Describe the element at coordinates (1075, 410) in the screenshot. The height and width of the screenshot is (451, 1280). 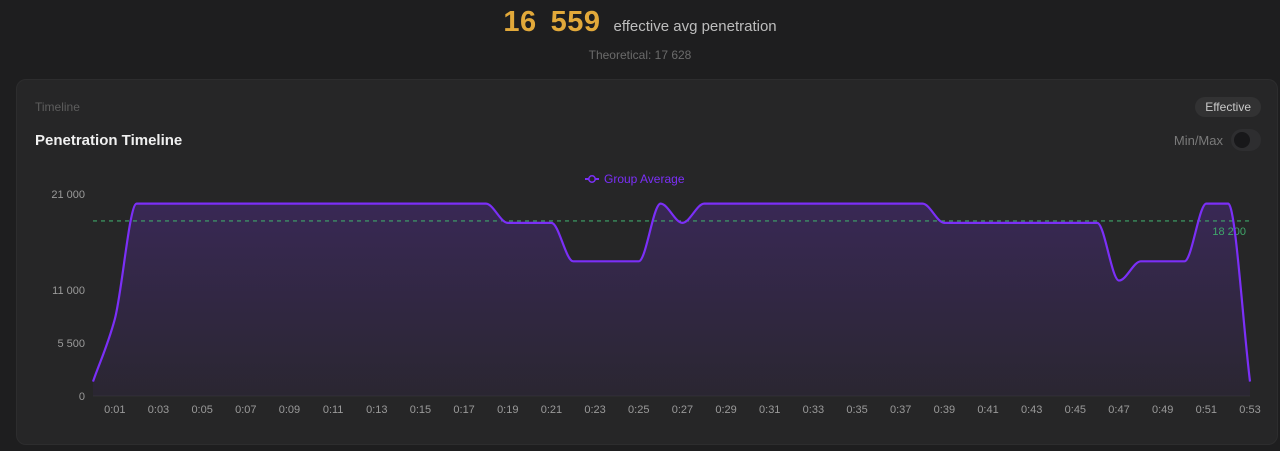
I see `x-tick-label: 0:45` at that location.